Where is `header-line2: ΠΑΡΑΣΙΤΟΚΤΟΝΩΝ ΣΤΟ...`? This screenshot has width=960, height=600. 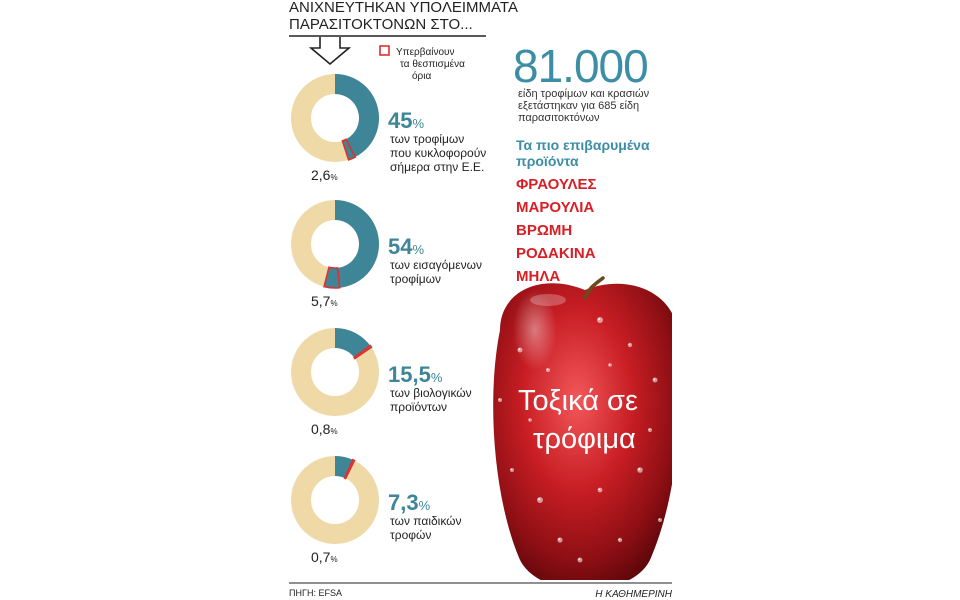
header-line2: ΠΑΡΑΣΙΤΟΚΤΟΝΩΝ ΣΤΟ... is located at coordinates (381, 24).